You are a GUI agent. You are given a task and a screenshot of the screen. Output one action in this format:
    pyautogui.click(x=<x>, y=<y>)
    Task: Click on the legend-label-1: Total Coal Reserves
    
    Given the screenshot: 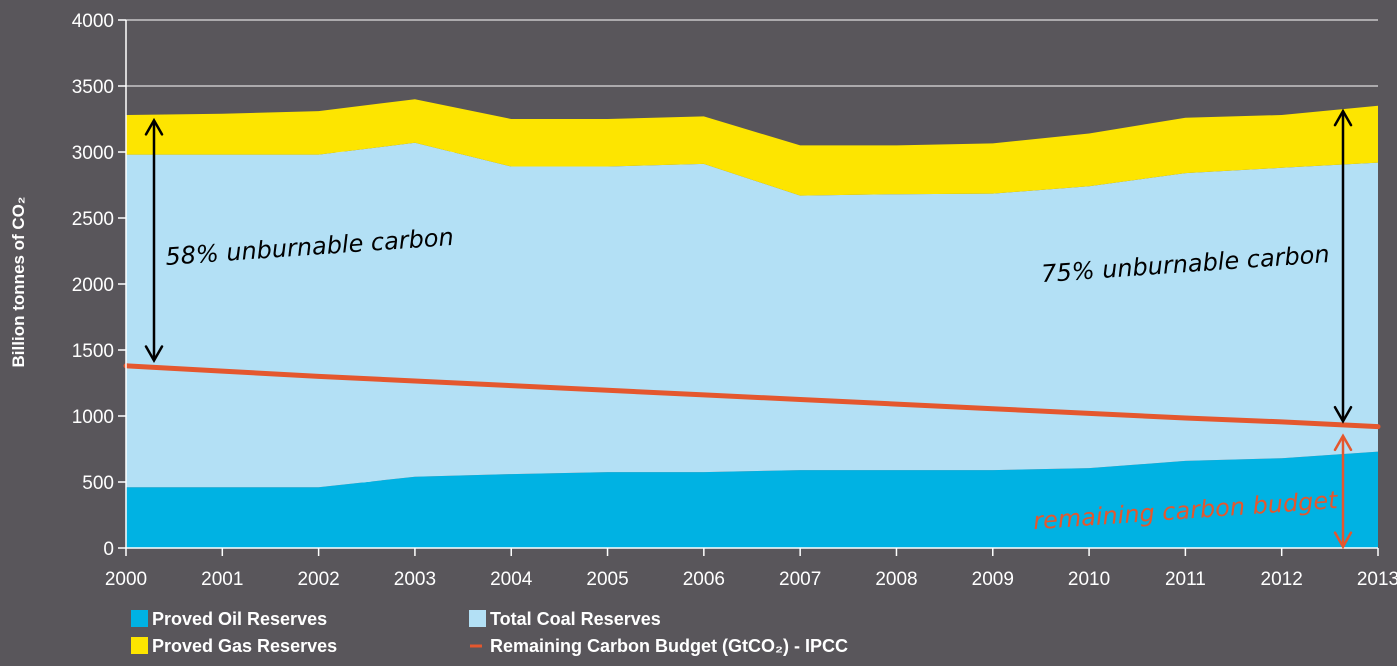 What is the action you would take?
    pyautogui.click(x=575, y=619)
    